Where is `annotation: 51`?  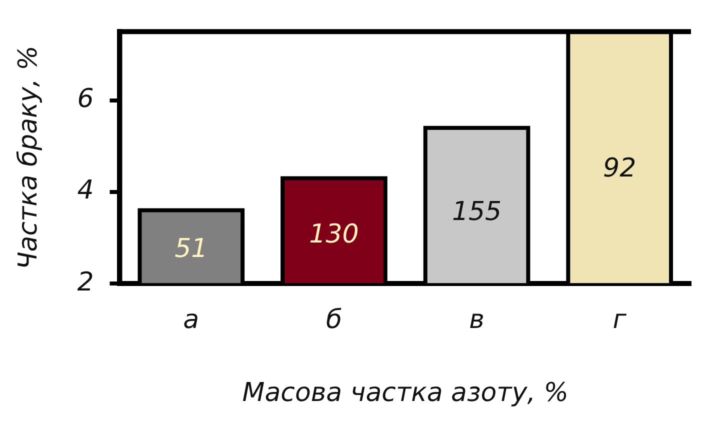 annotation: 51 is located at coordinates (191, 249).